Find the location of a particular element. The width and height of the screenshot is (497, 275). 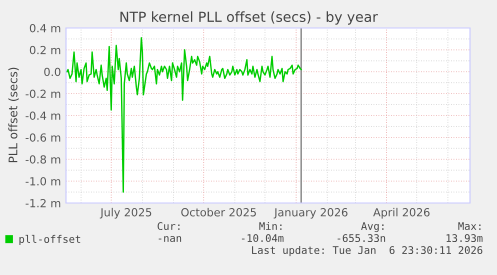

y-tick-label: 0.4 m is located at coordinates (45, 28).